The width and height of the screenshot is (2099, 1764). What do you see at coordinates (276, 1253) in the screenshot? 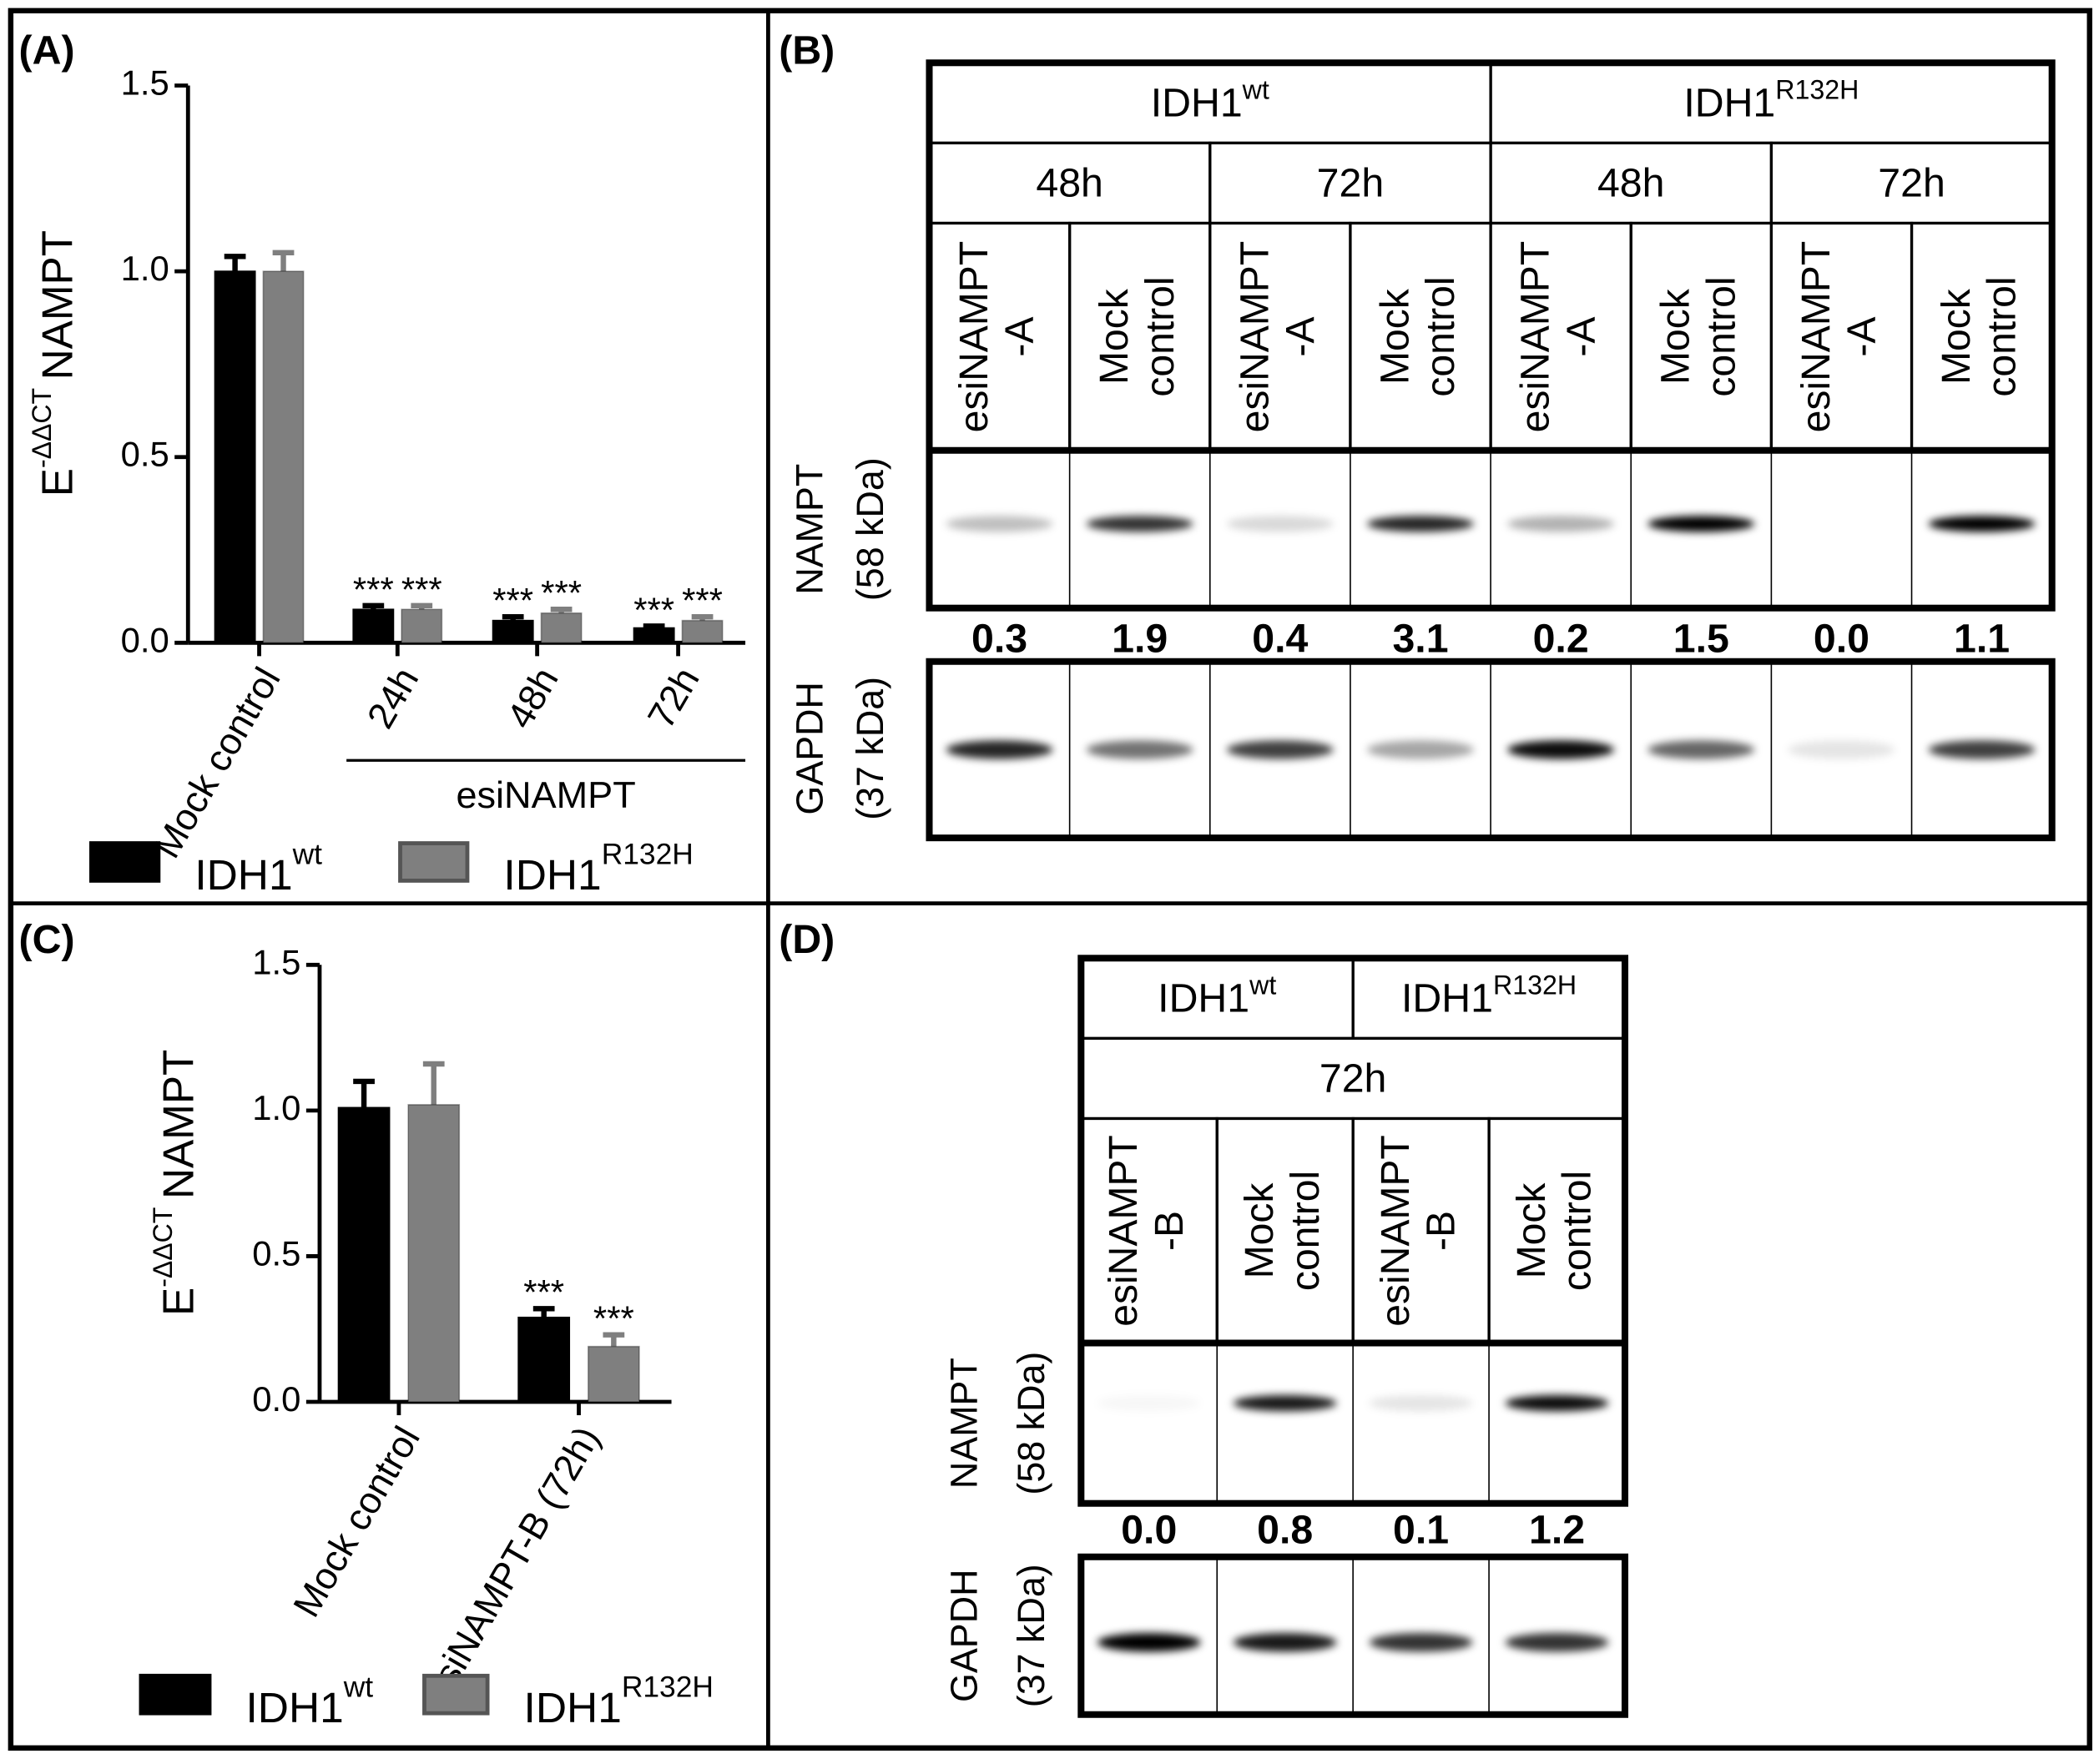
I see `y-tick-label: 0.5` at bounding box center [276, 1253].